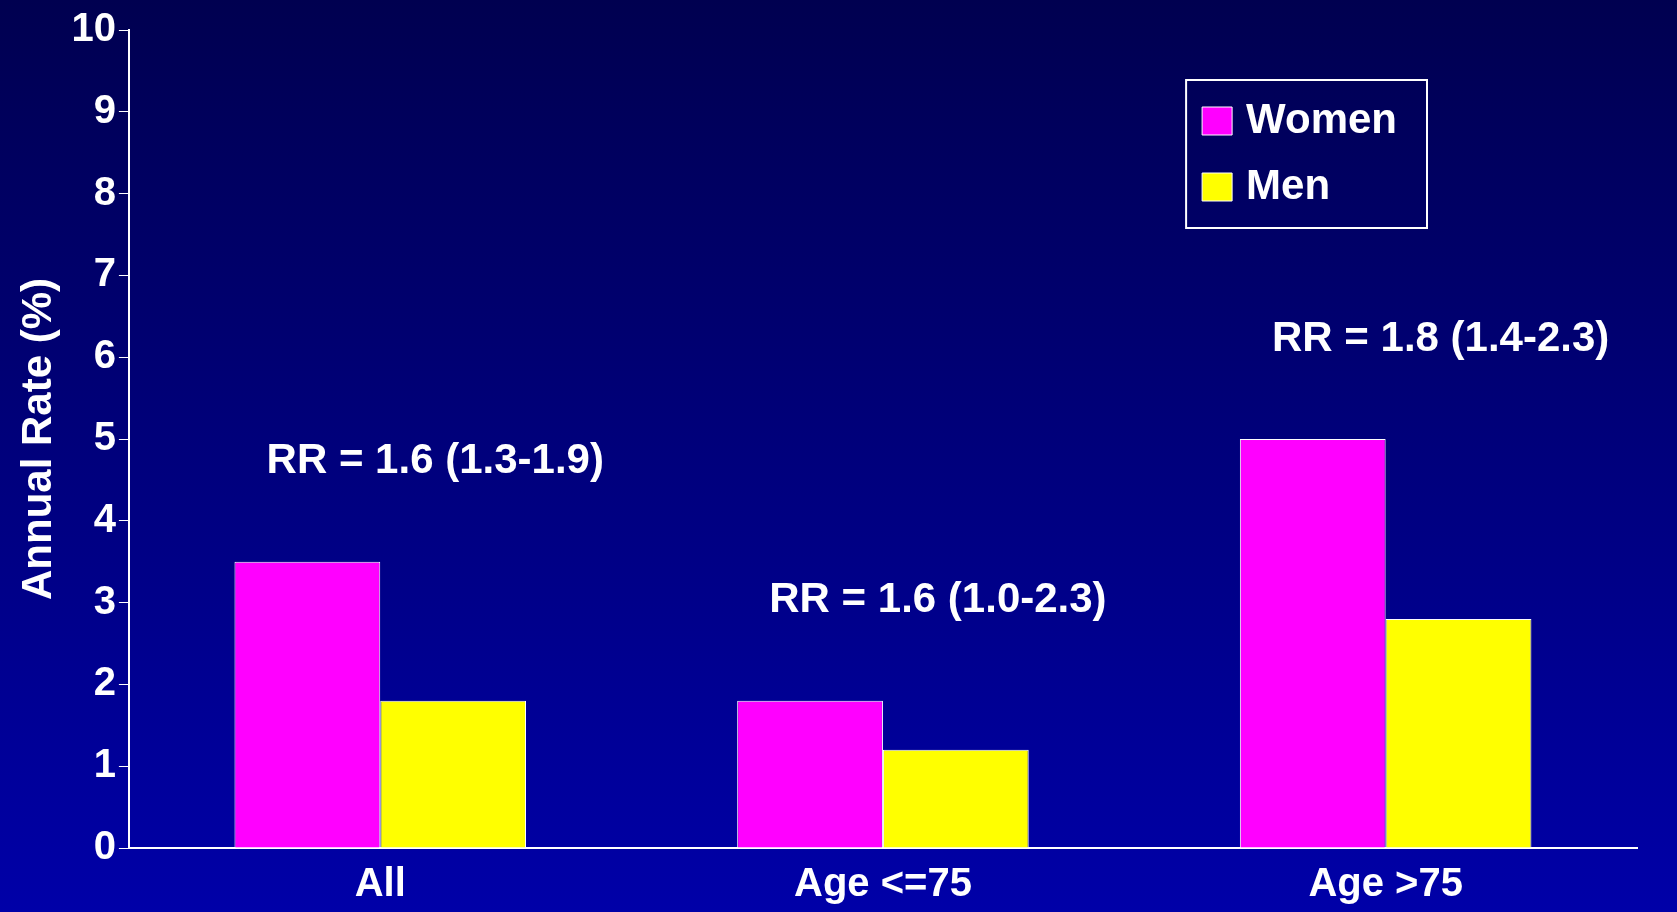 The height and width of the screenshot is (912, 1677). What do you see at coordinates (1385, 882) in the screenshot?
I see `x-tick-label: Age >75` at bounding box center [1385, 882].